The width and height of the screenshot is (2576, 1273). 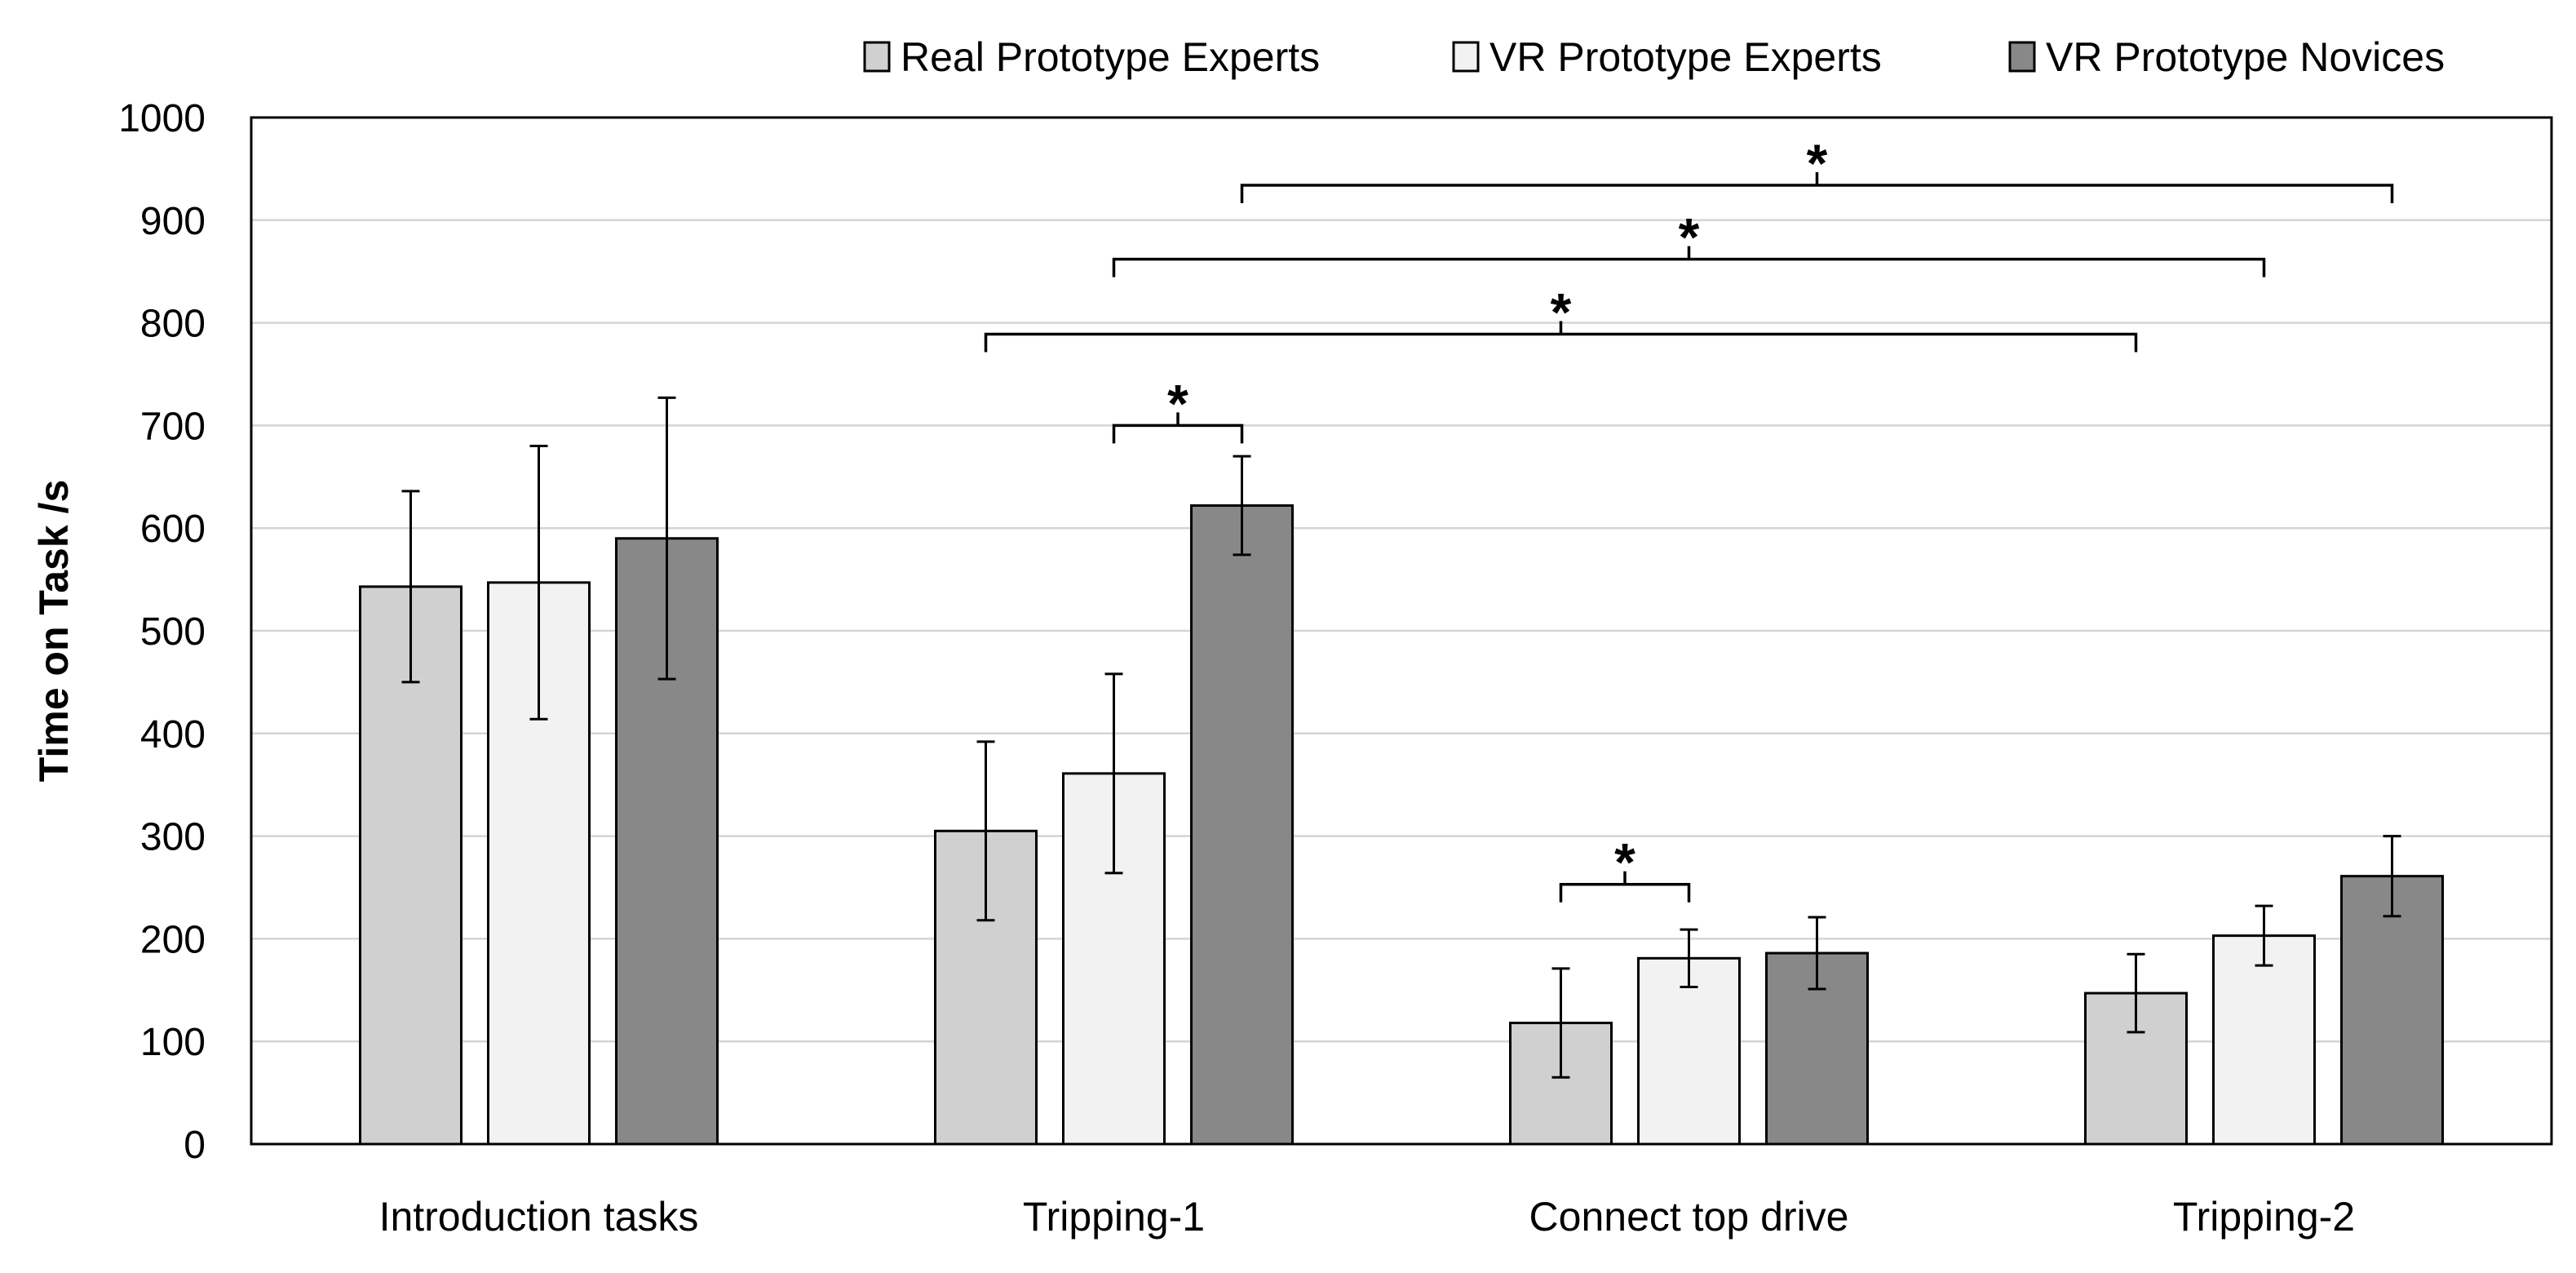 I want to click on x-category-label: Tripping-2, so click(x=2264, y=1217).